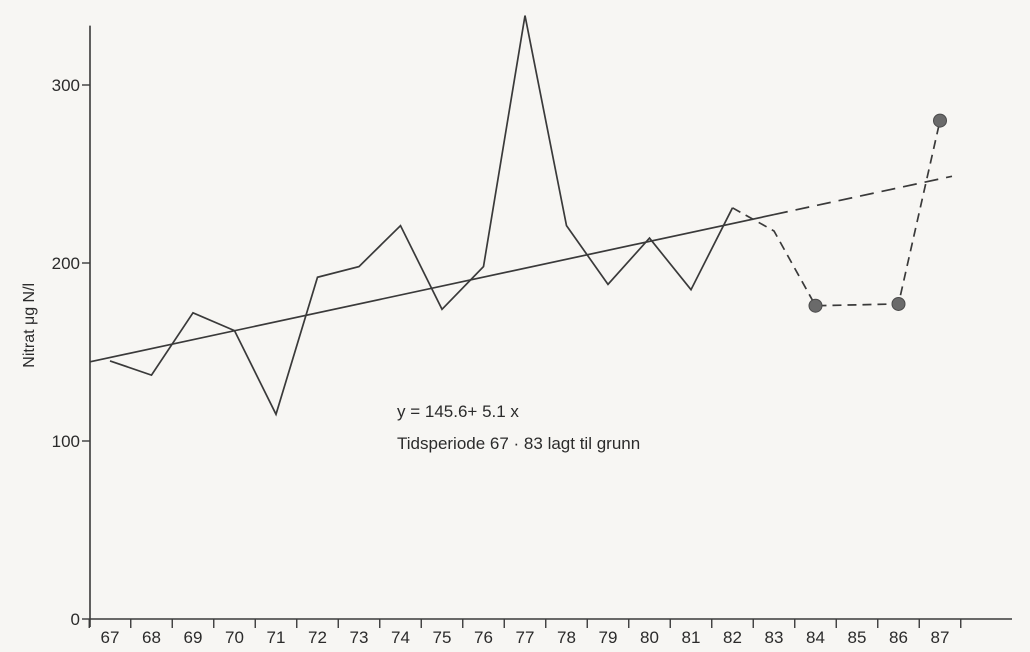 The width and height of the screenshot is (1030, 652). Describe the element at coordinates (732, 637) in the screenshot. I see `x-tick-label-82: 82` at that location.